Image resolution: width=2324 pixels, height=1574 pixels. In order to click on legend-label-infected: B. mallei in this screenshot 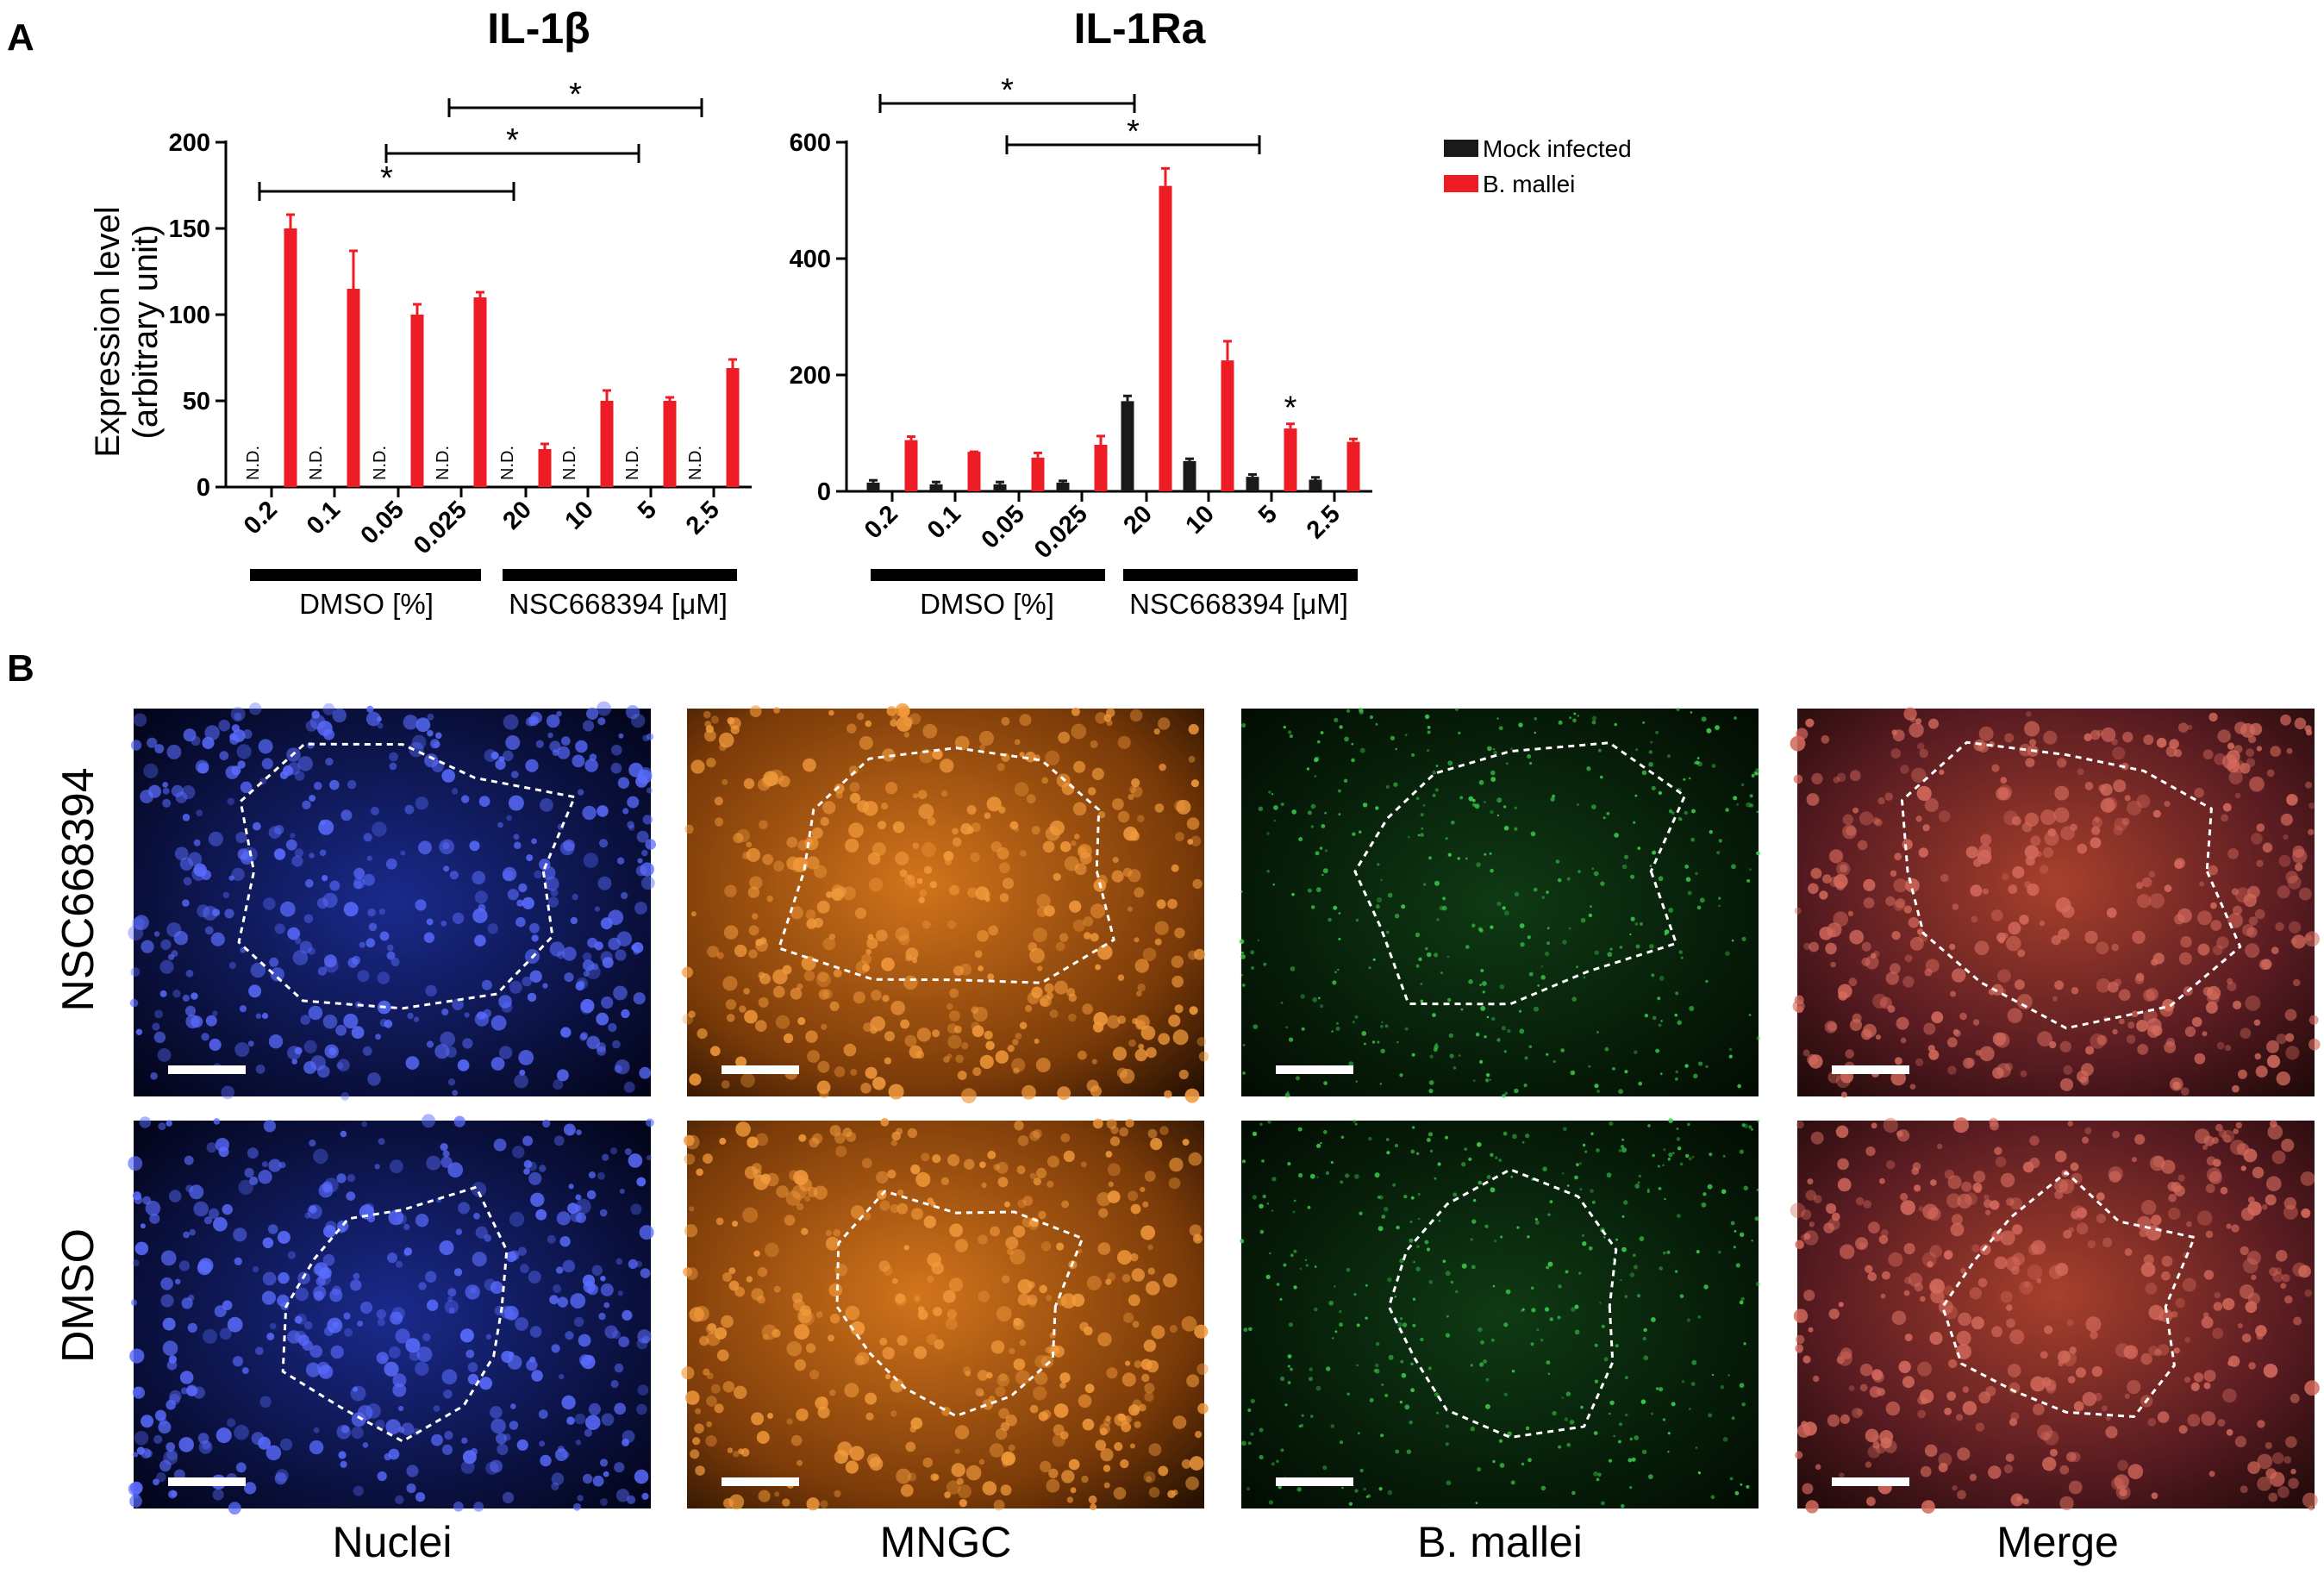, I will do `click(1529, 184)`.